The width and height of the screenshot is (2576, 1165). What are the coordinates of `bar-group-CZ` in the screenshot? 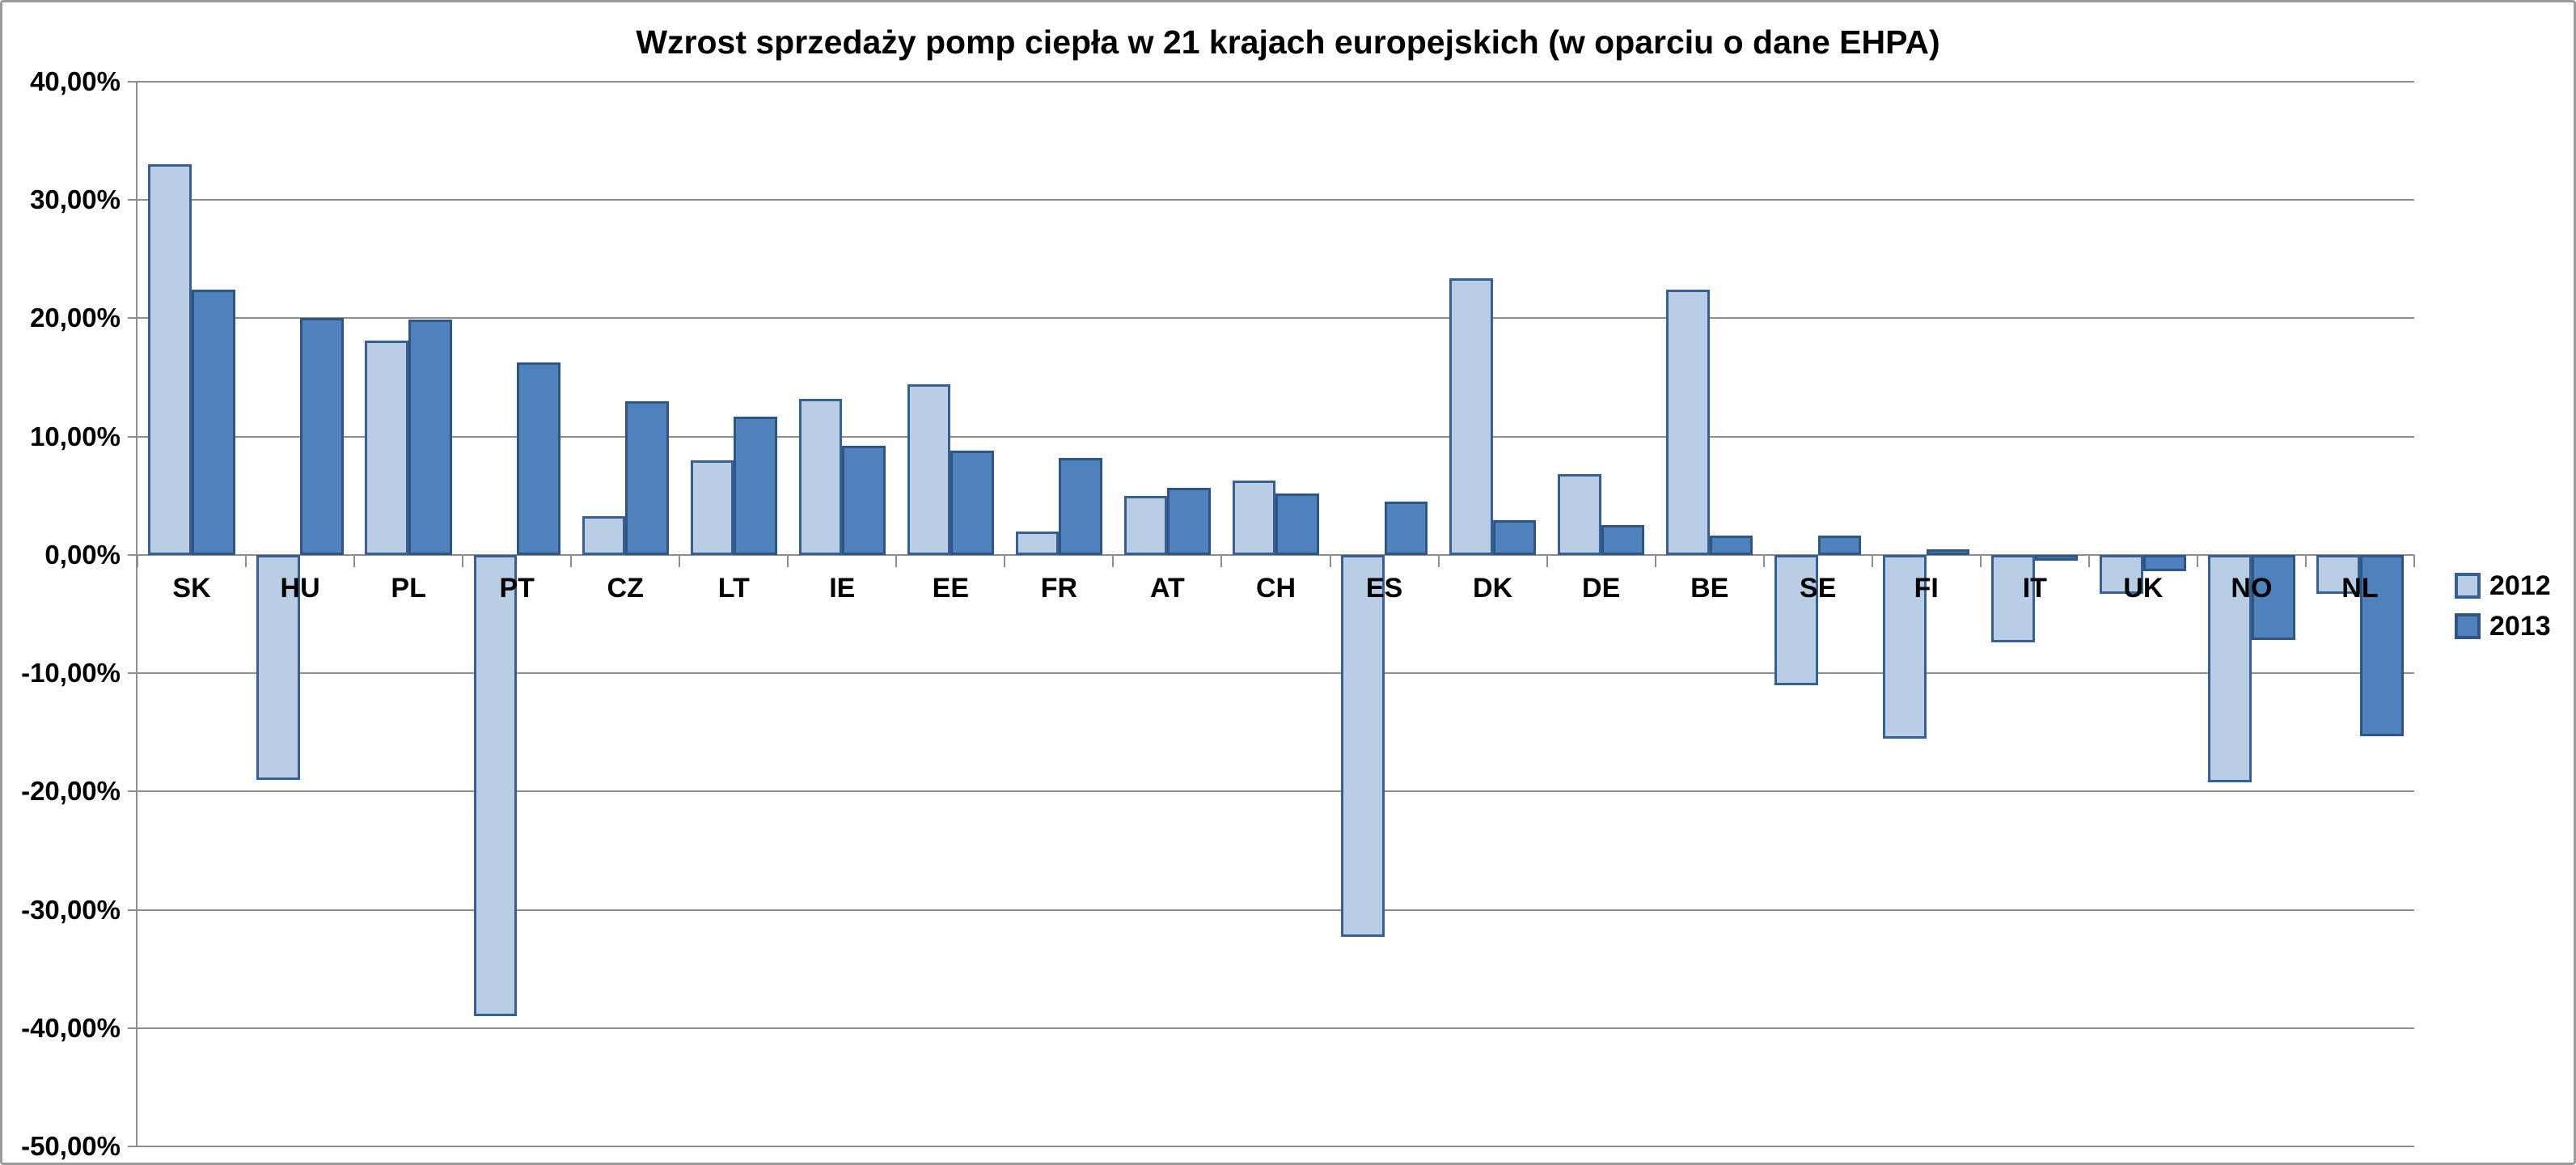 It's located at (625, 614).